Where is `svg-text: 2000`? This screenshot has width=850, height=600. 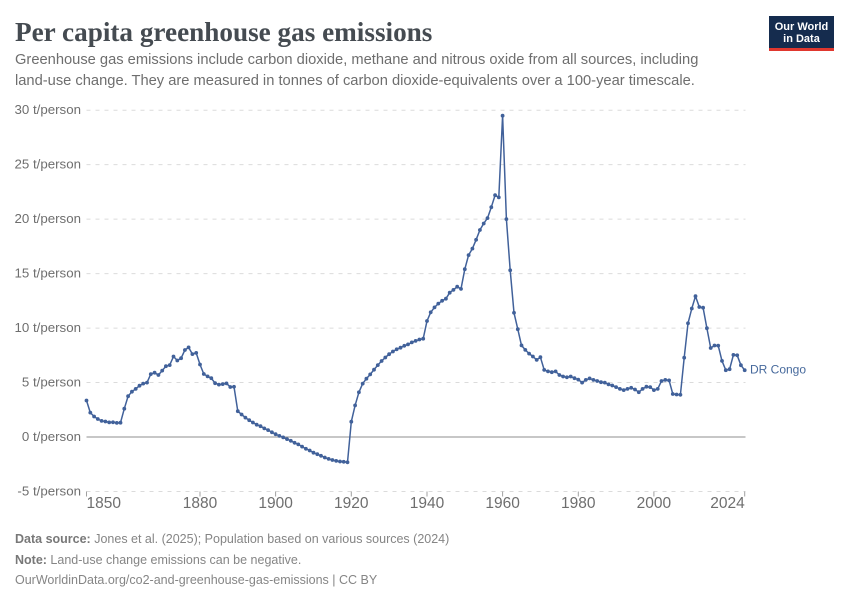 svg-text: 2000 is located at coordinates (654, 503).